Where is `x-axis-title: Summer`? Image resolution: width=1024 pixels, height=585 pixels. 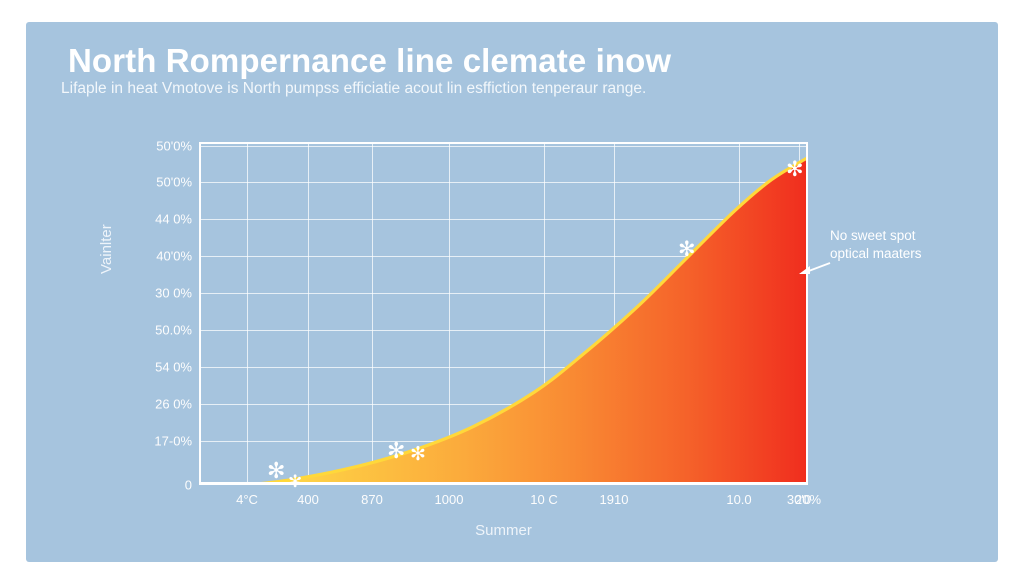
x-axis-title: Summer is located at coordinates (503, 530).